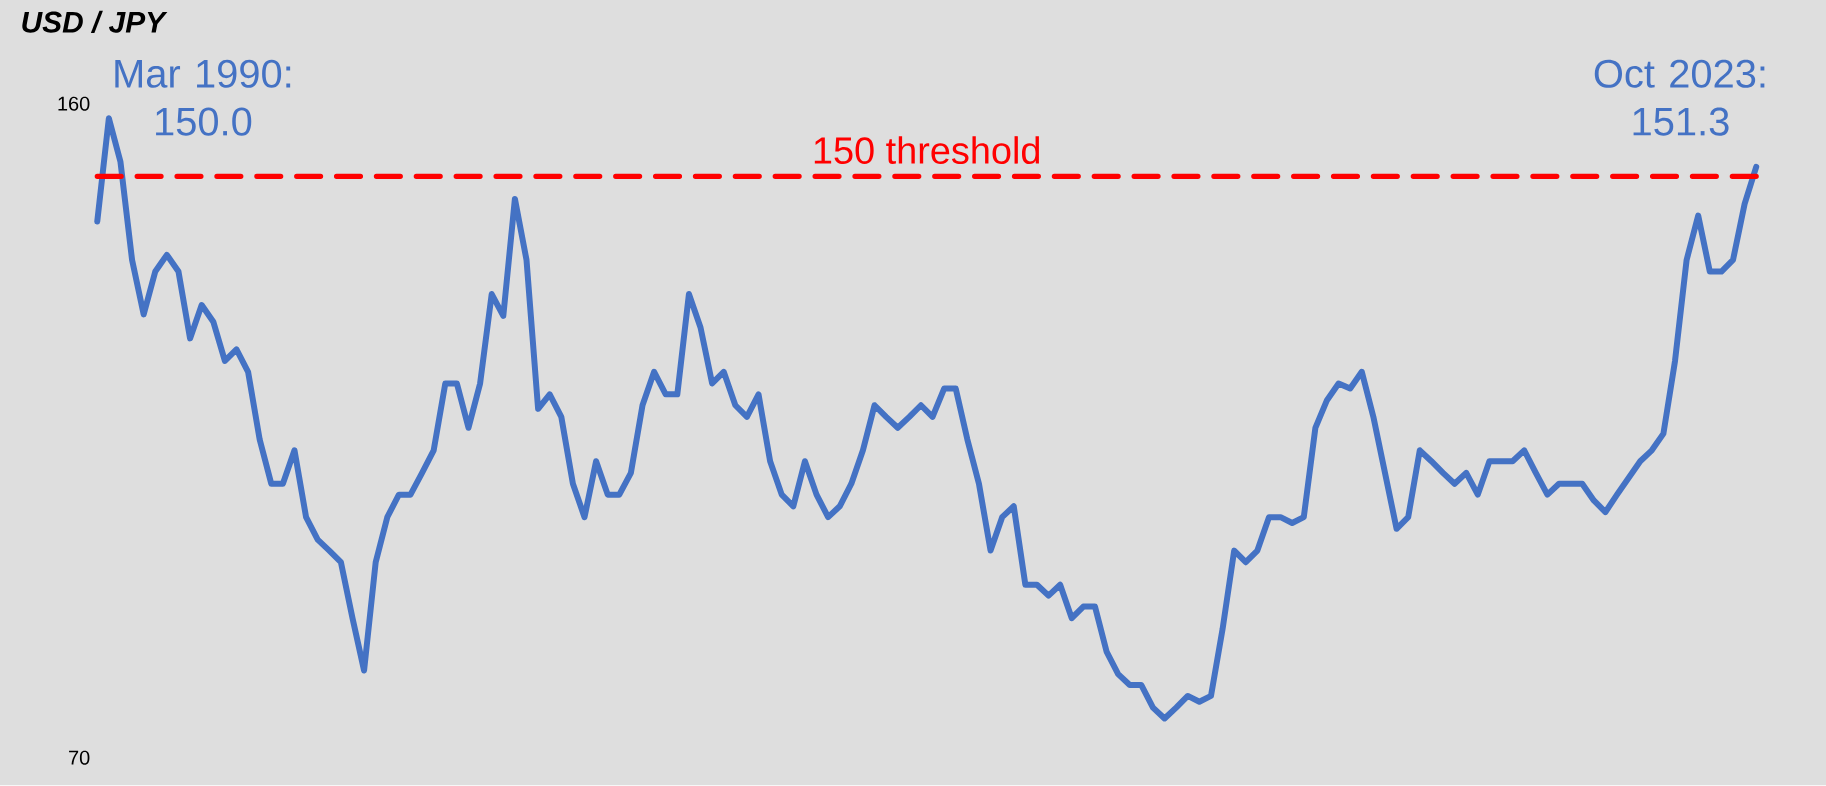  What do you see at coordinates (79, 757) in the screenshot?
I see `y-tick-label: 70` at bounding box center [79, 757].